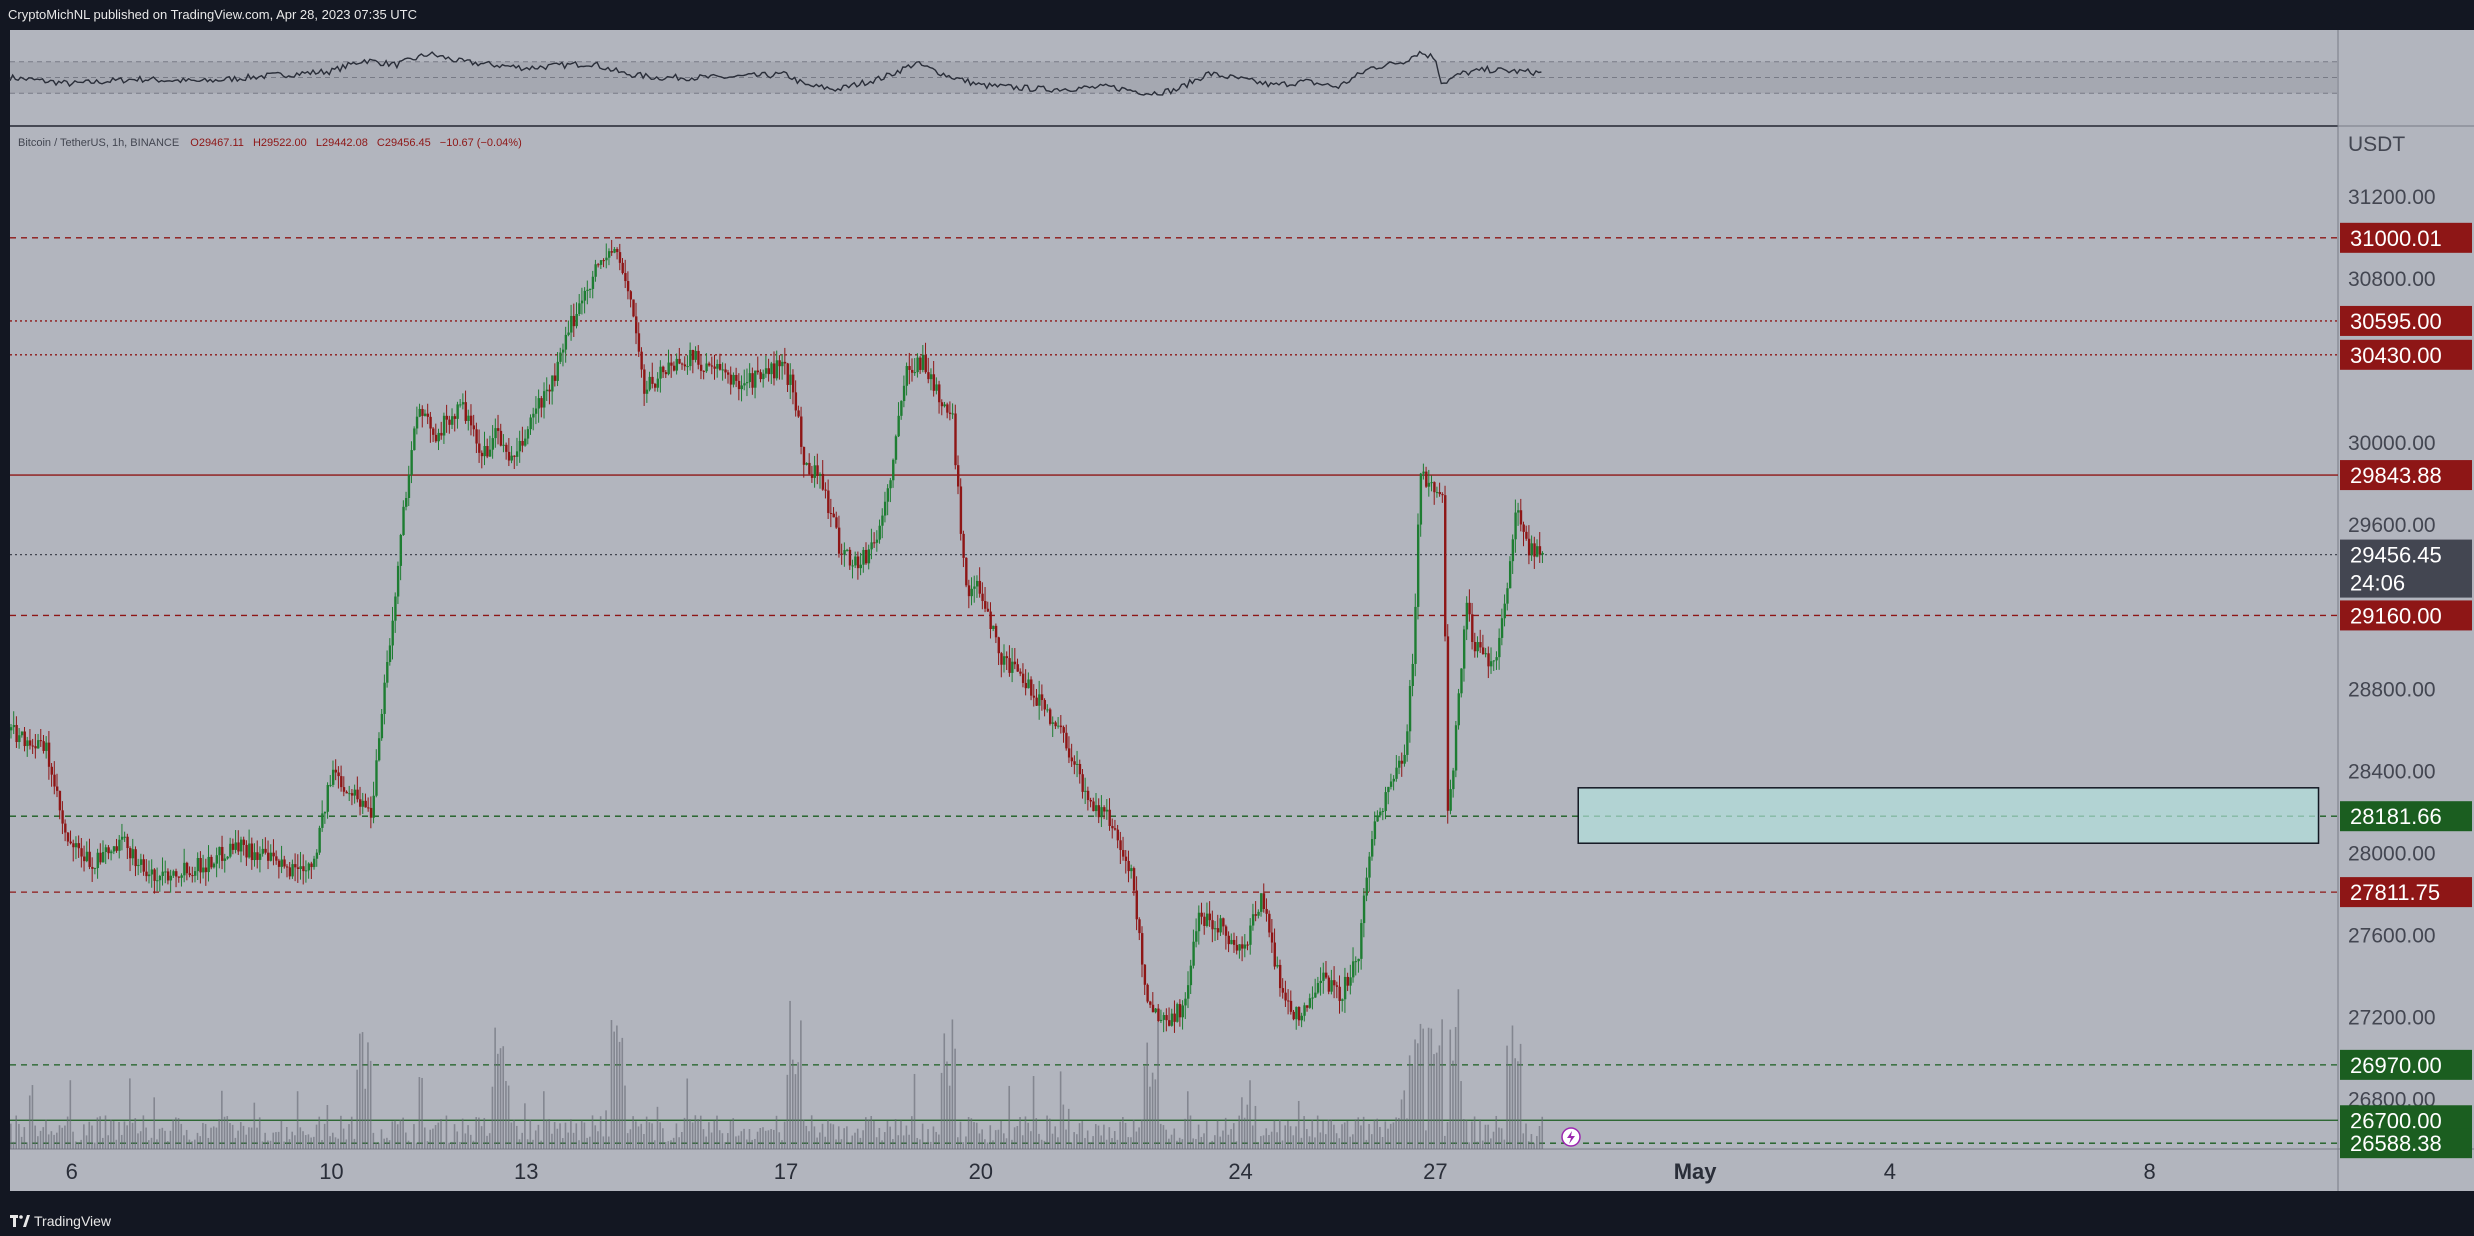 The width and height of the screenshot is (2474, 1236). What do you see at coordinates (981, 1171) in the screenshot?
I see `time-tick-label: 20` at bounding box center [981, 1171].